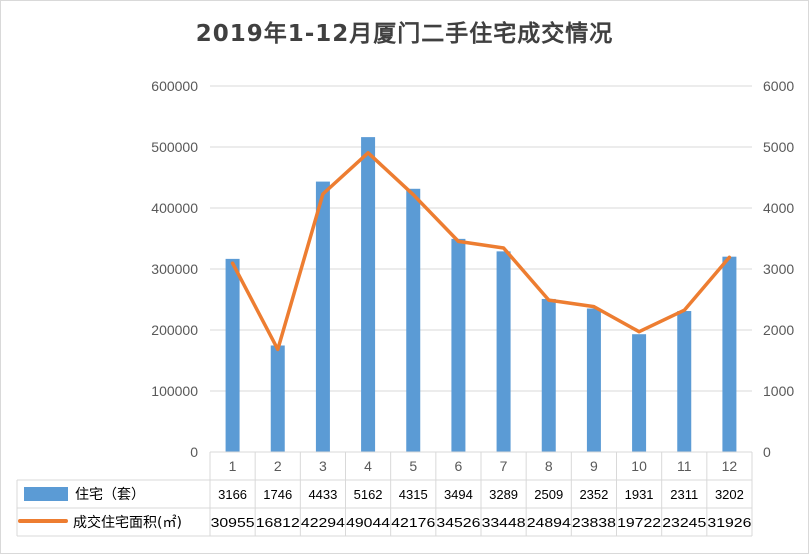 The height and width of the screenshot is (554, 809). Describe the element at coordinates (413, 466) in the screenshot. I see `x-tick-label: 5` at that location.